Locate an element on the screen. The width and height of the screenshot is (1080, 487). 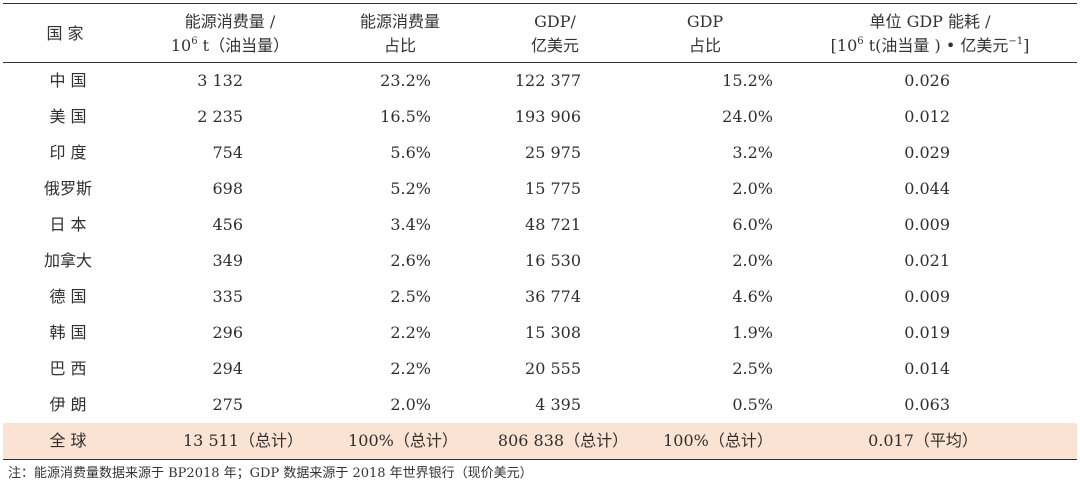
table-row: 德 国 335 2.5% 36 774 4.6% 0.009 is located at coordinates (540, 297).